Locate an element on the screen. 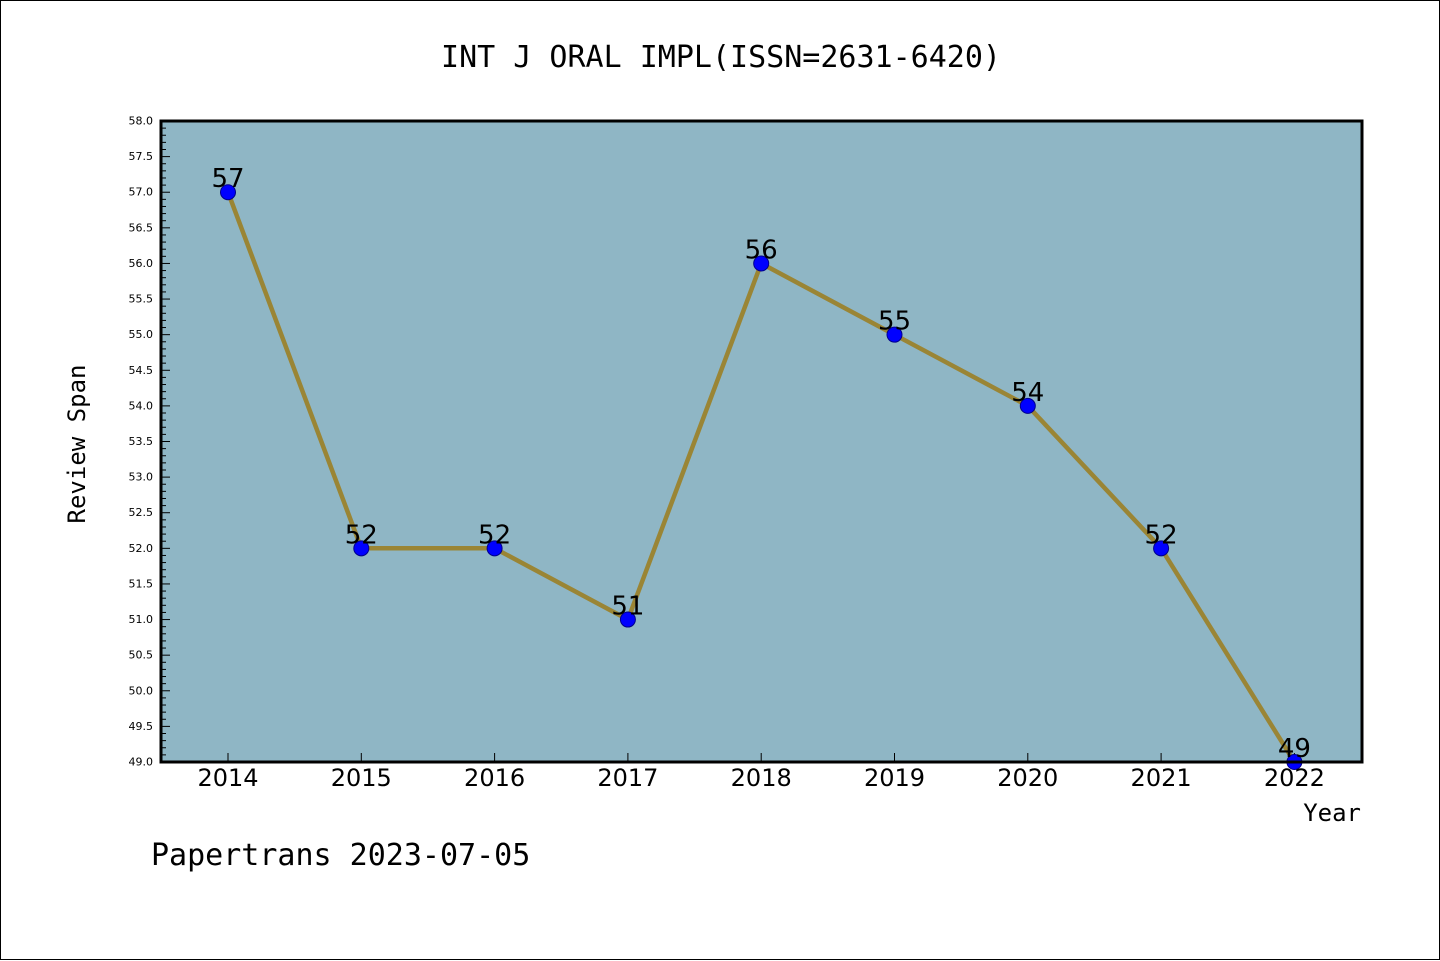  x-tick-label: 2015 is located at coordinates (361, 778).